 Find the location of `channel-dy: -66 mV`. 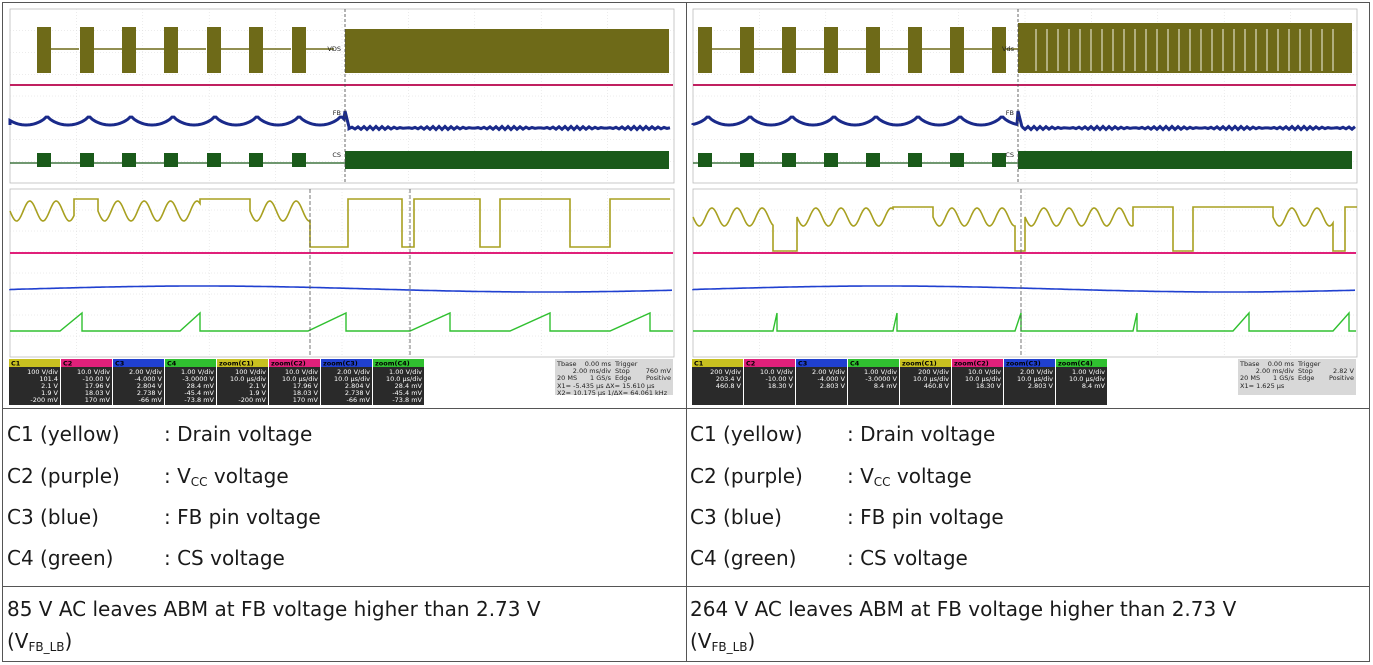

channel-dy: -66 mV is located at coordinates (359, 400).